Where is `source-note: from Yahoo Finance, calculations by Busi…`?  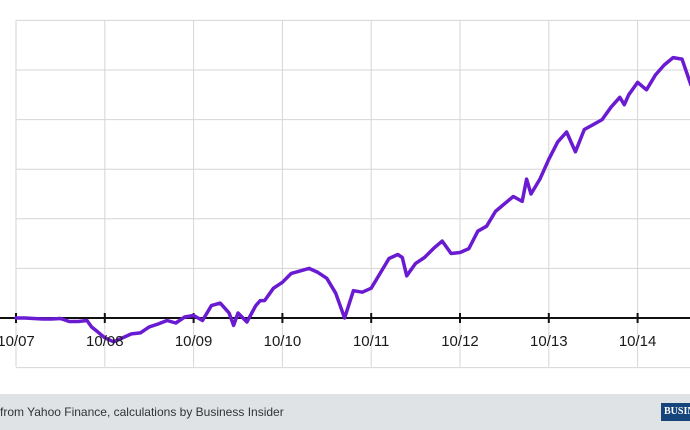 source-note: from Yahoo Finance, calculations by Busi… is located at coordinates (142, 412).